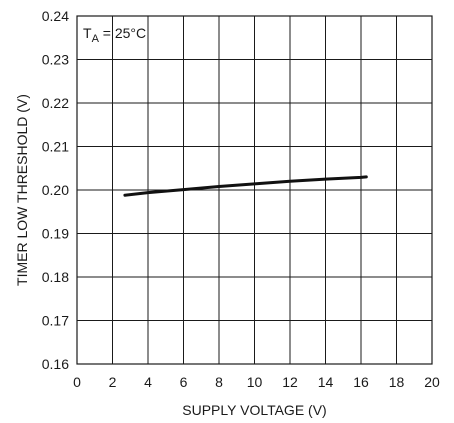 Image resolution: width=454 pixels, height=423 pixels. What do you see at coordinates (148, 382) in the screenshot?
I see `x-tick-label: 4` at bounding box center [148, 382].